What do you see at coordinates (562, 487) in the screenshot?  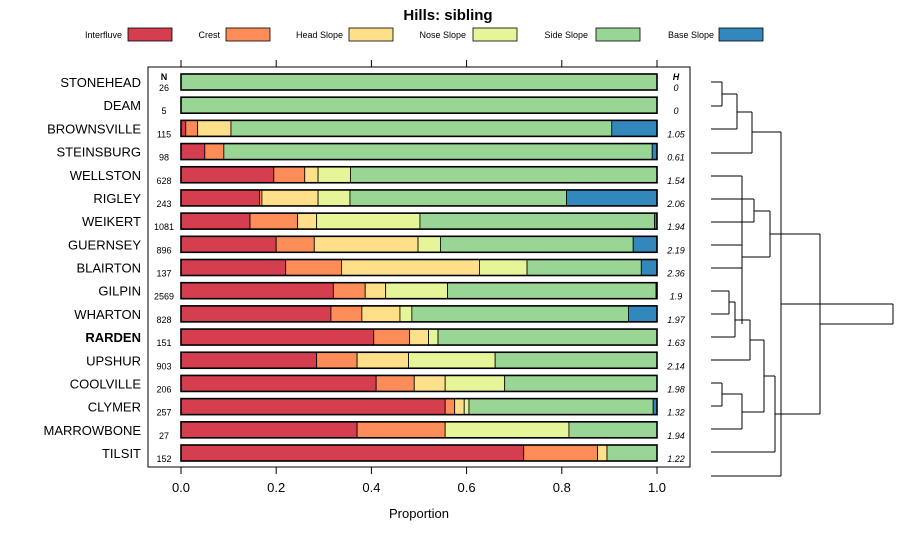 I see `x-tick-label: 0.8` at bounding box center [562, 487].